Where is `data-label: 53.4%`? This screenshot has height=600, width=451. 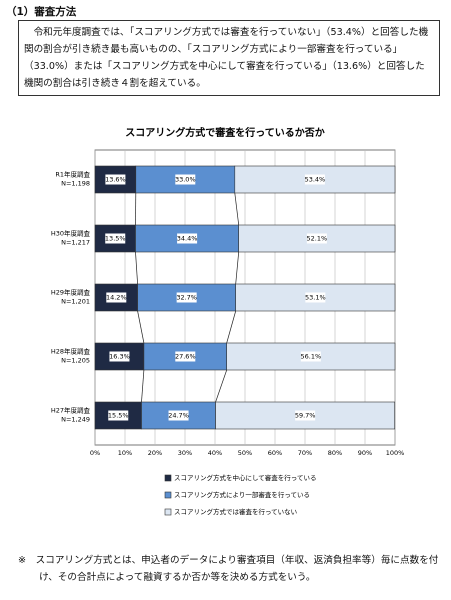 data-label: 53.4% is located at coordinates (315, 180).